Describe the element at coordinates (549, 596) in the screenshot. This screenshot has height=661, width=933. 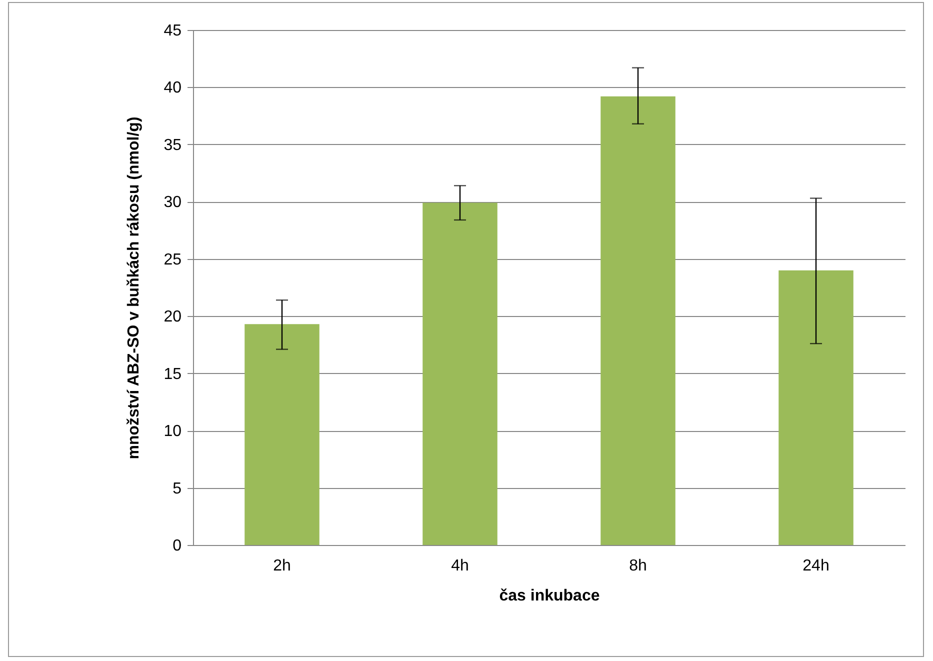
I see `x-axis-title: čas inkubace` at that location.